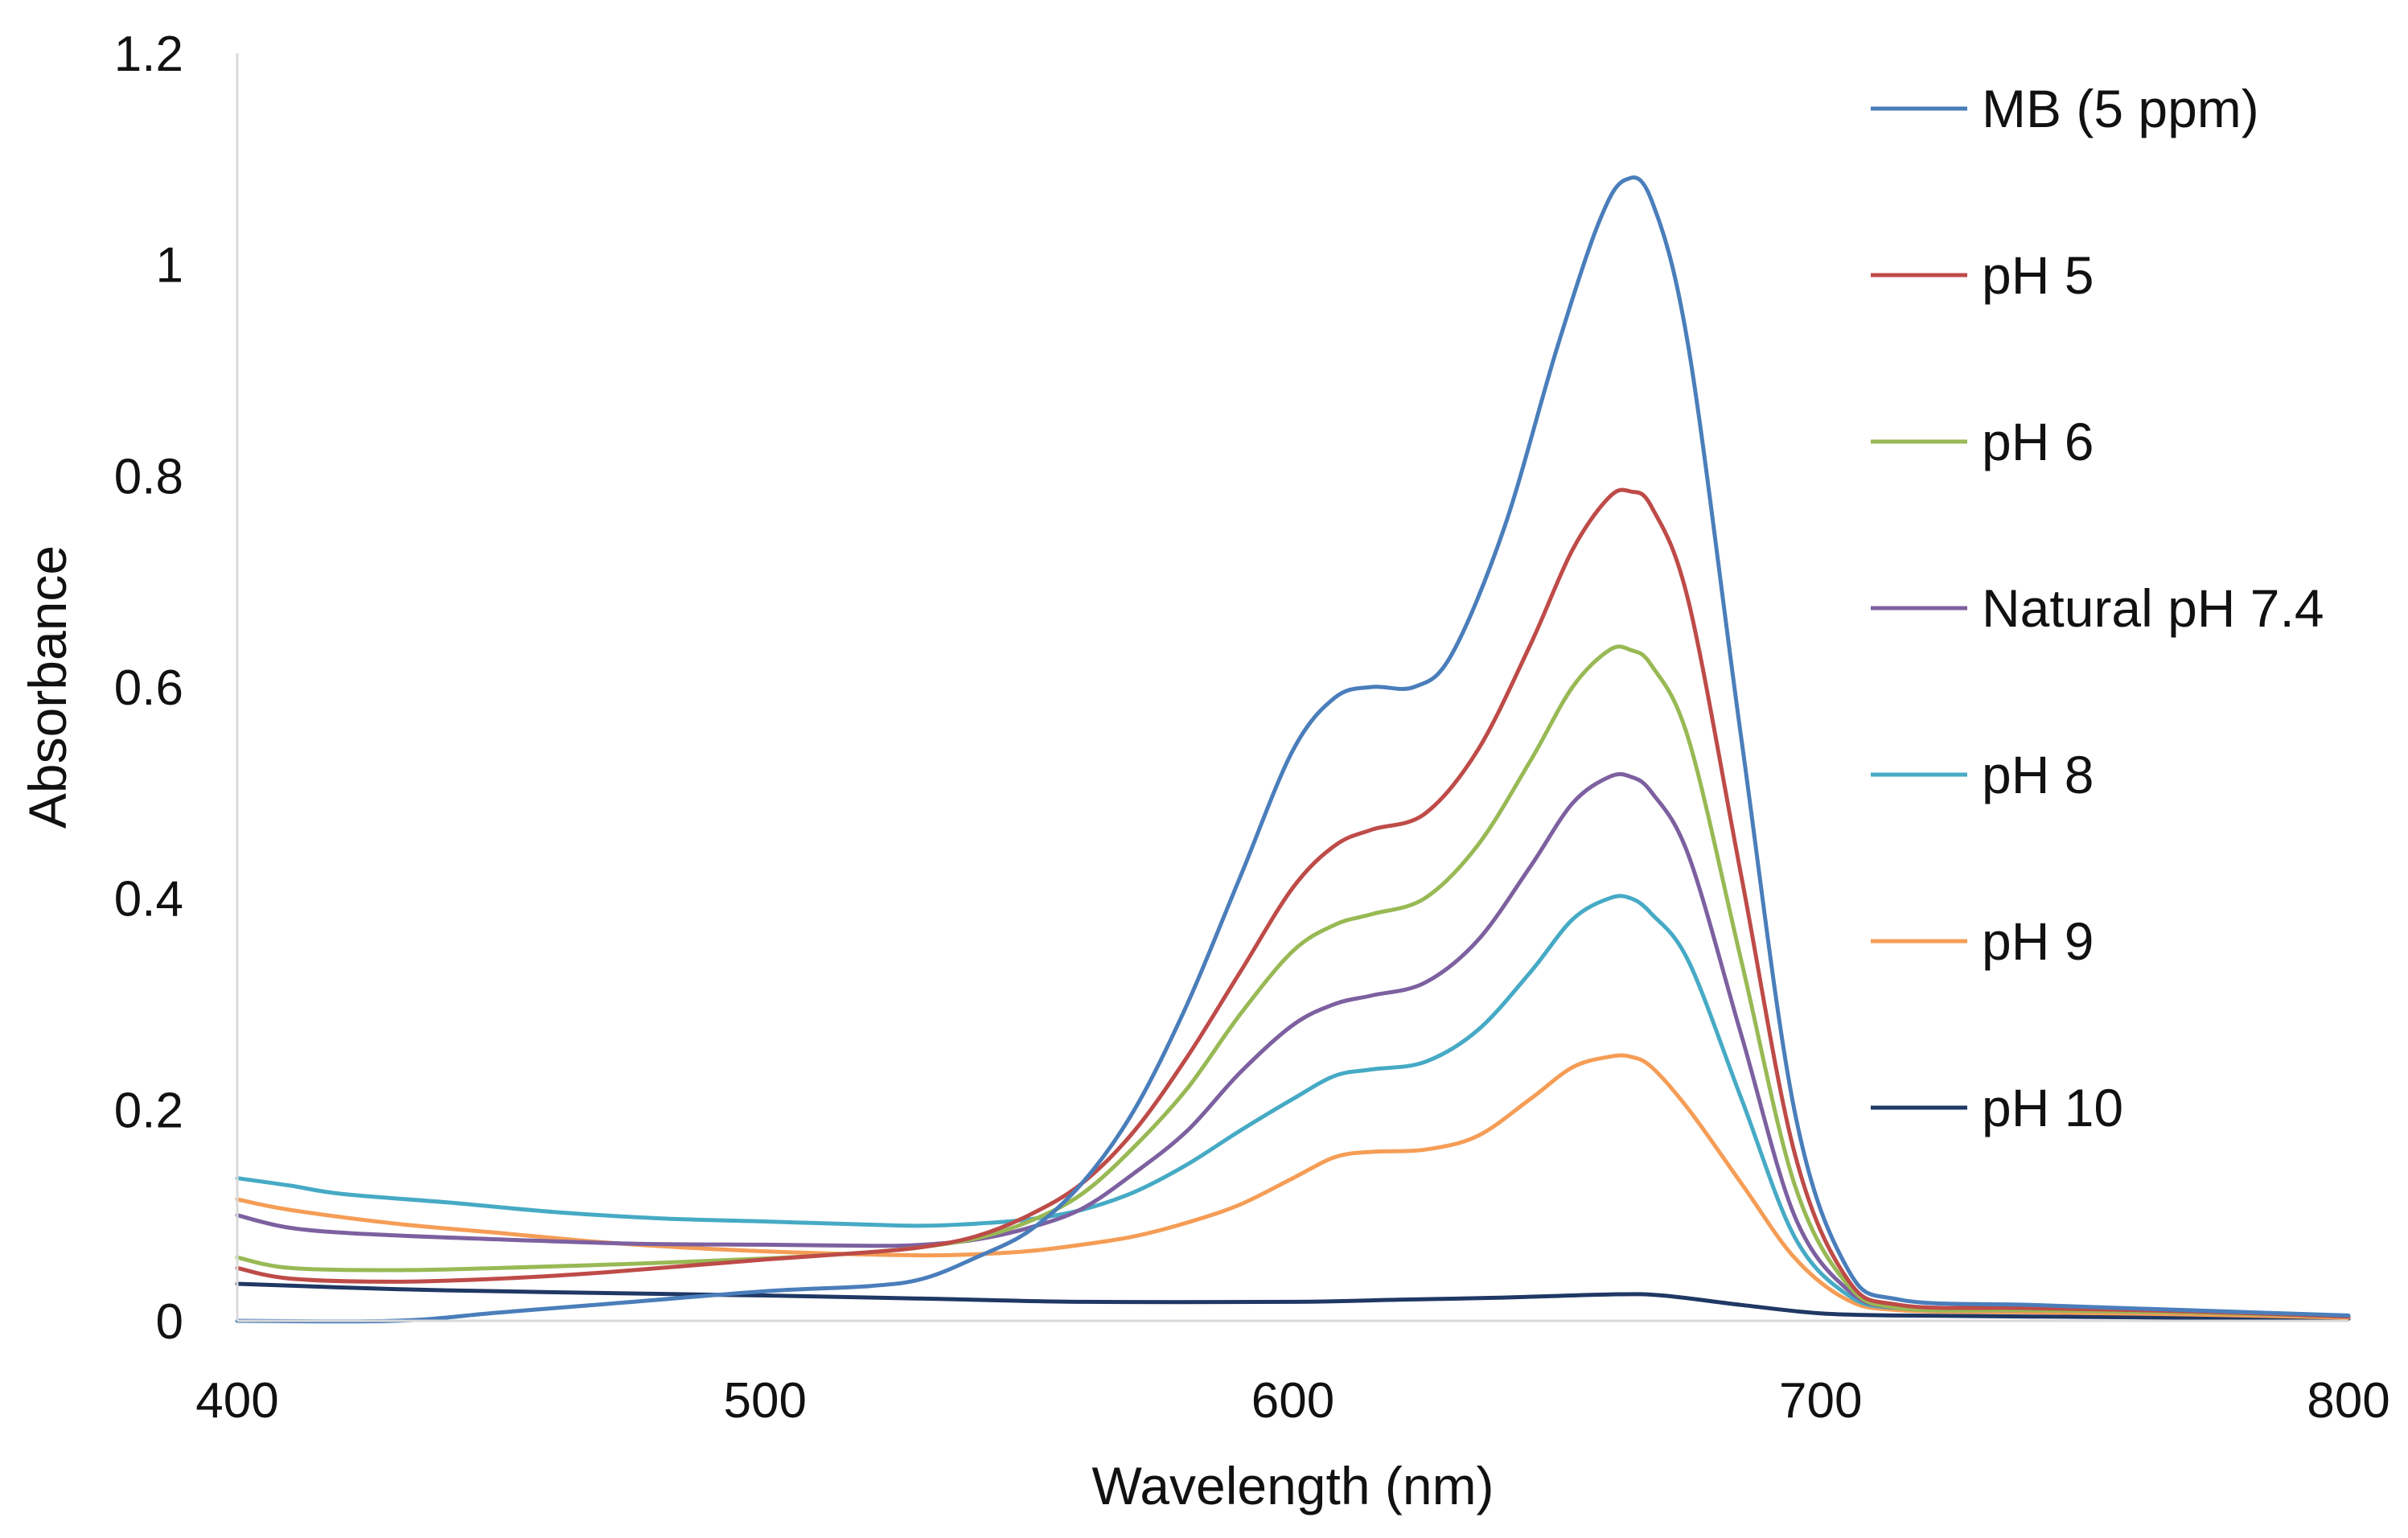 The image size is (2408, 1538). I want to click on y-axis-title: Absorbance, so click(47, 687).